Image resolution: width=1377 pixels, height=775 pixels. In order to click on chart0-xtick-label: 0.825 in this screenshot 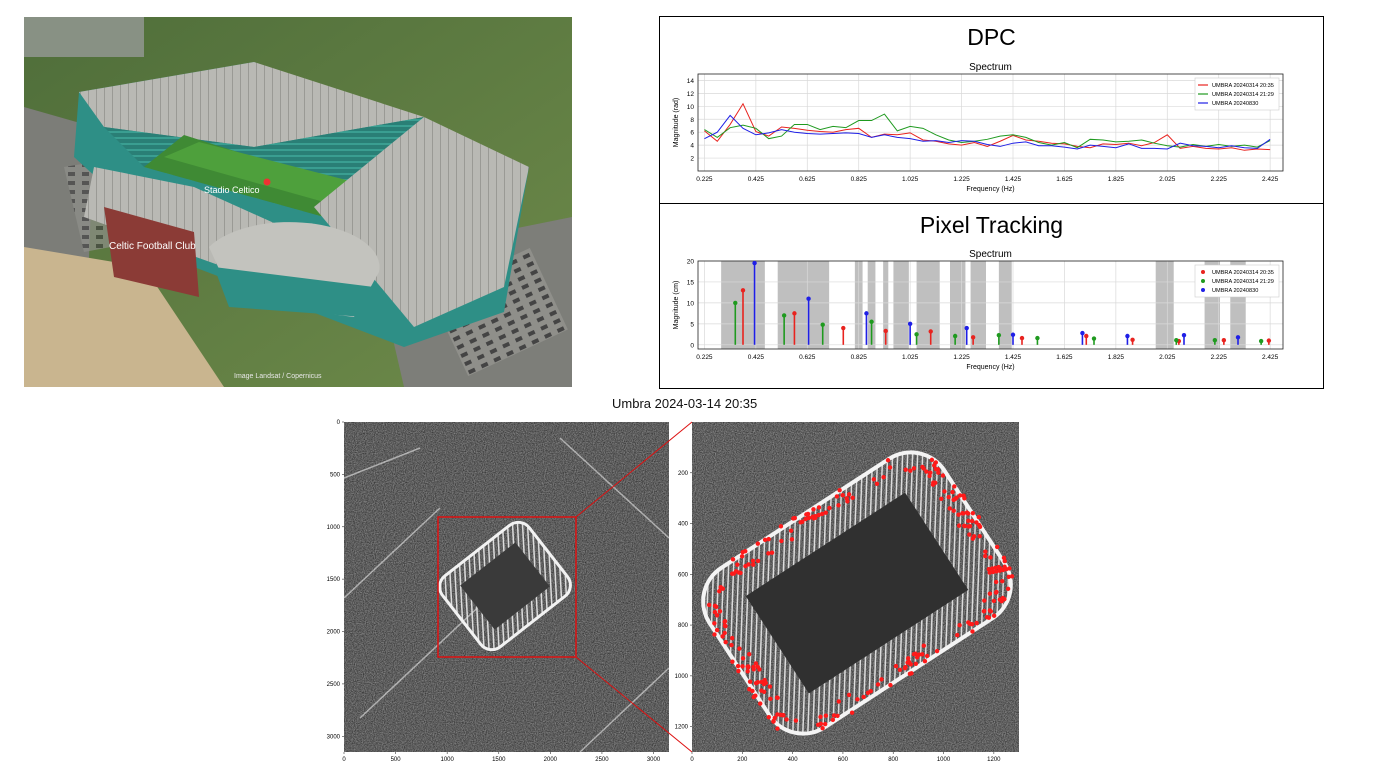, I will do `click(859, 179)`.